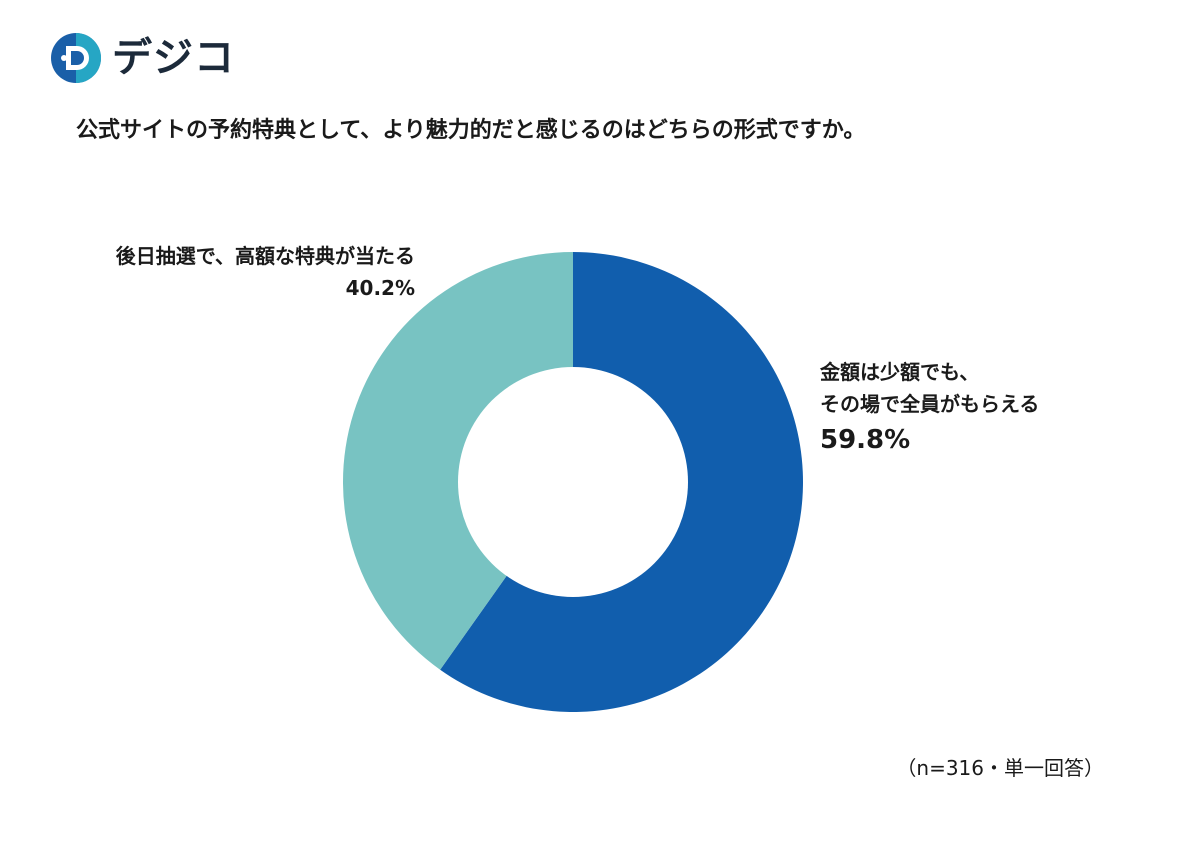 Image resolution: width=1200 pixels, height=850 pixels. What do you see at coordinates (471, 130) in the screenshot?
I see `survey-question: 公式サイトの予約特典として、より魅力的だと感じるのはどちらの形式ですか。` at bounding box center [471, 130].